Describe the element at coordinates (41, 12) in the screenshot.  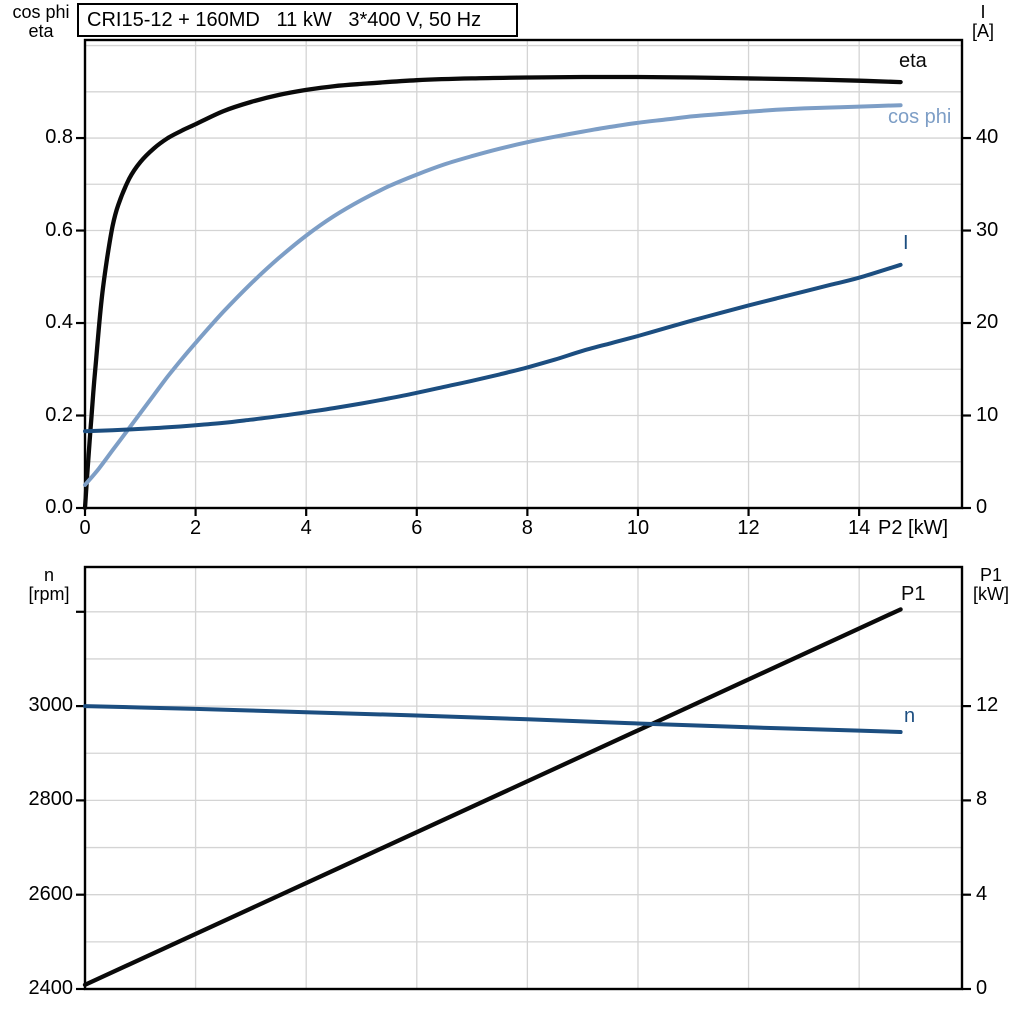
I see `upper-left-axis-label-line1: cos phi` at that location.